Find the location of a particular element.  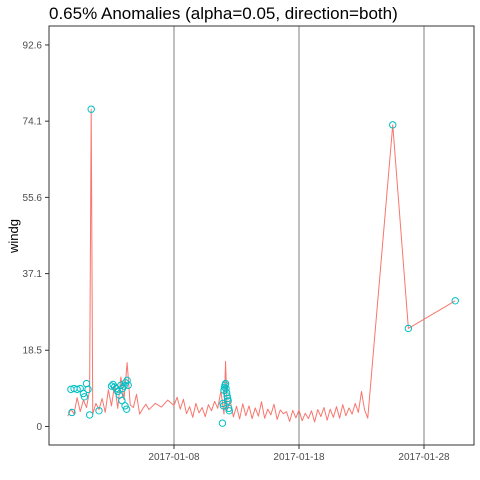

x-tick-label-2: 2017-01-28 is located at coordinates (424, 457).